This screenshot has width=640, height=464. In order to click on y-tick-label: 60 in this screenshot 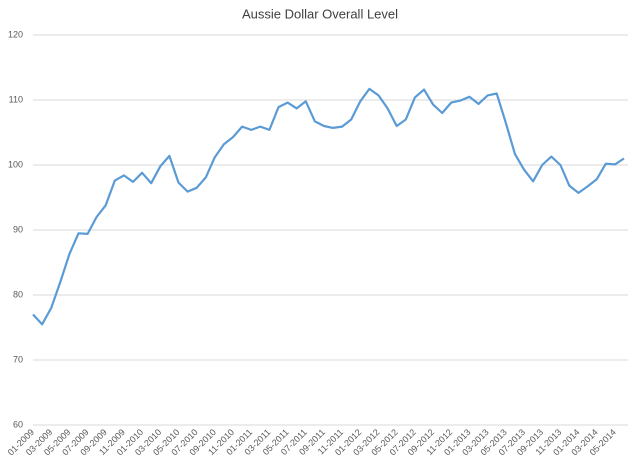, I will do `click(18, 424)`.